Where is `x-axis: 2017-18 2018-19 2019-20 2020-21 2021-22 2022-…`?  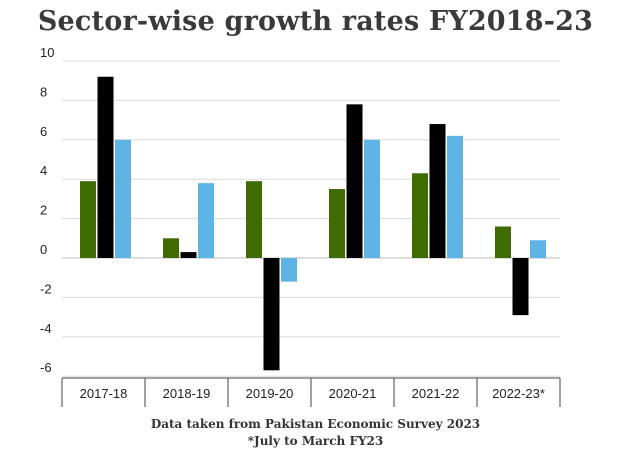 x-axis: 2017-18 2018-19 2019-20 2020-21 2021-22 2022-… is located at coordinates (311, 392).